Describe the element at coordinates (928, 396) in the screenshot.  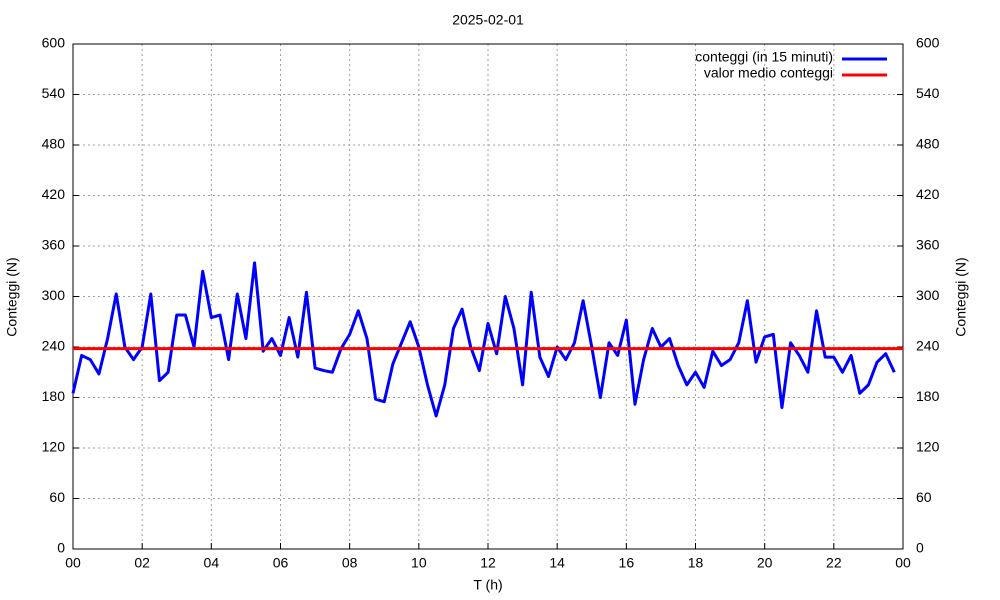
I see `y2-tick-label: 180` at that location.